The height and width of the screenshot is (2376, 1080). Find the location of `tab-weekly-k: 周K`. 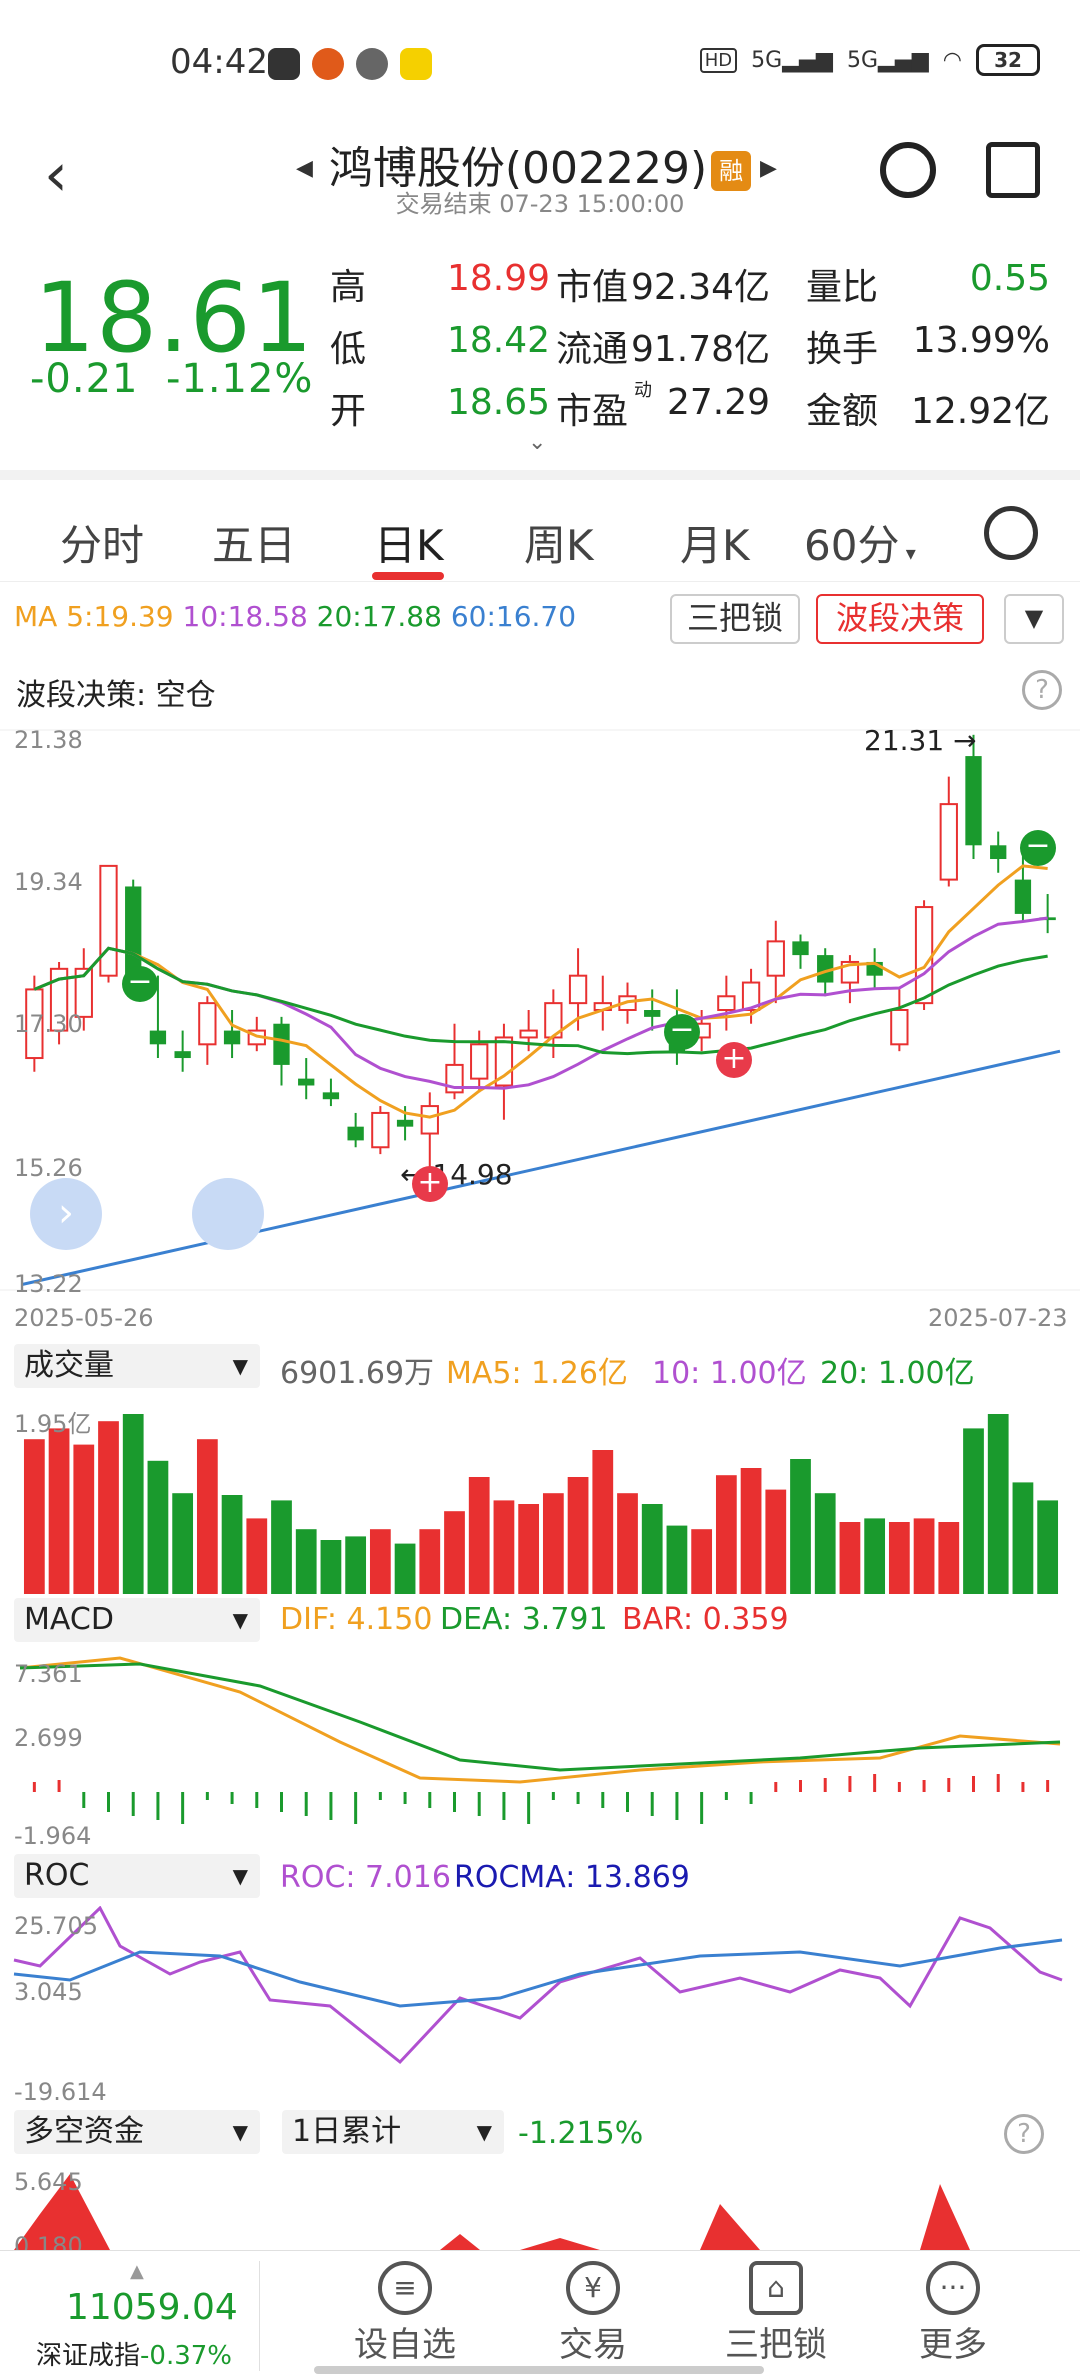

tab-weekly-k: 周K is located at coordinates (559, 545).